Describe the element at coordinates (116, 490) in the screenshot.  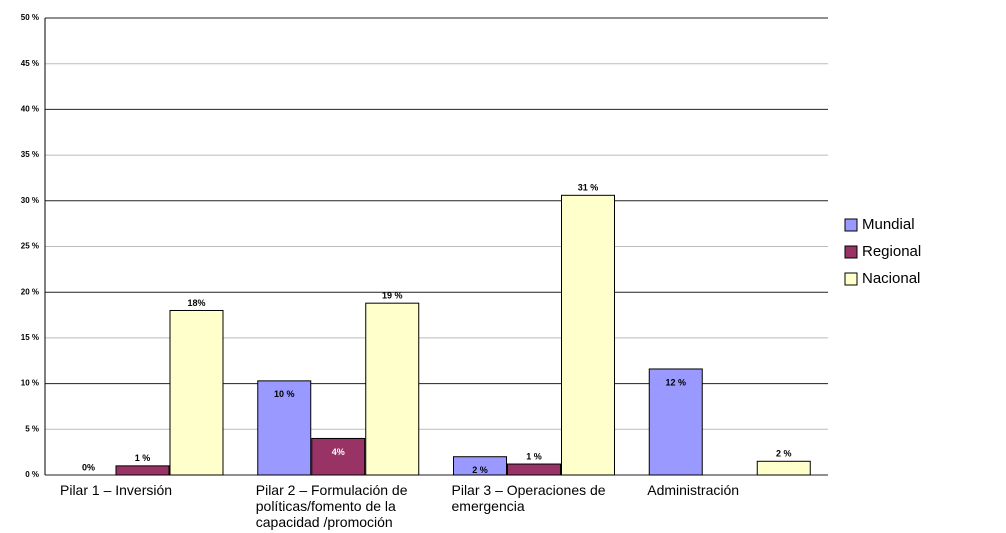
I see `x-tick-label: Pilar 1 – Inversión` at that location.